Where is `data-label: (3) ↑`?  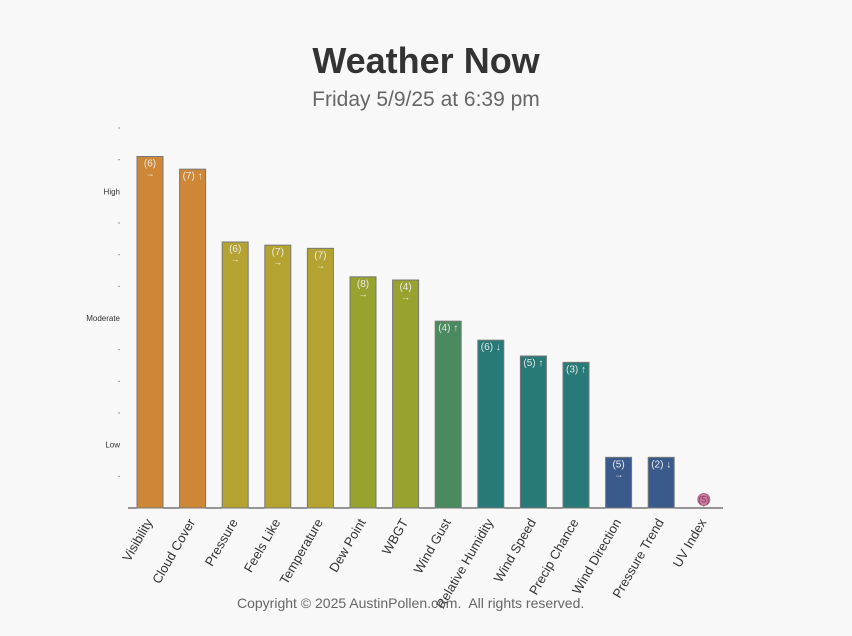
data-label: (3) ↑ is located at coordinates (576, 369).